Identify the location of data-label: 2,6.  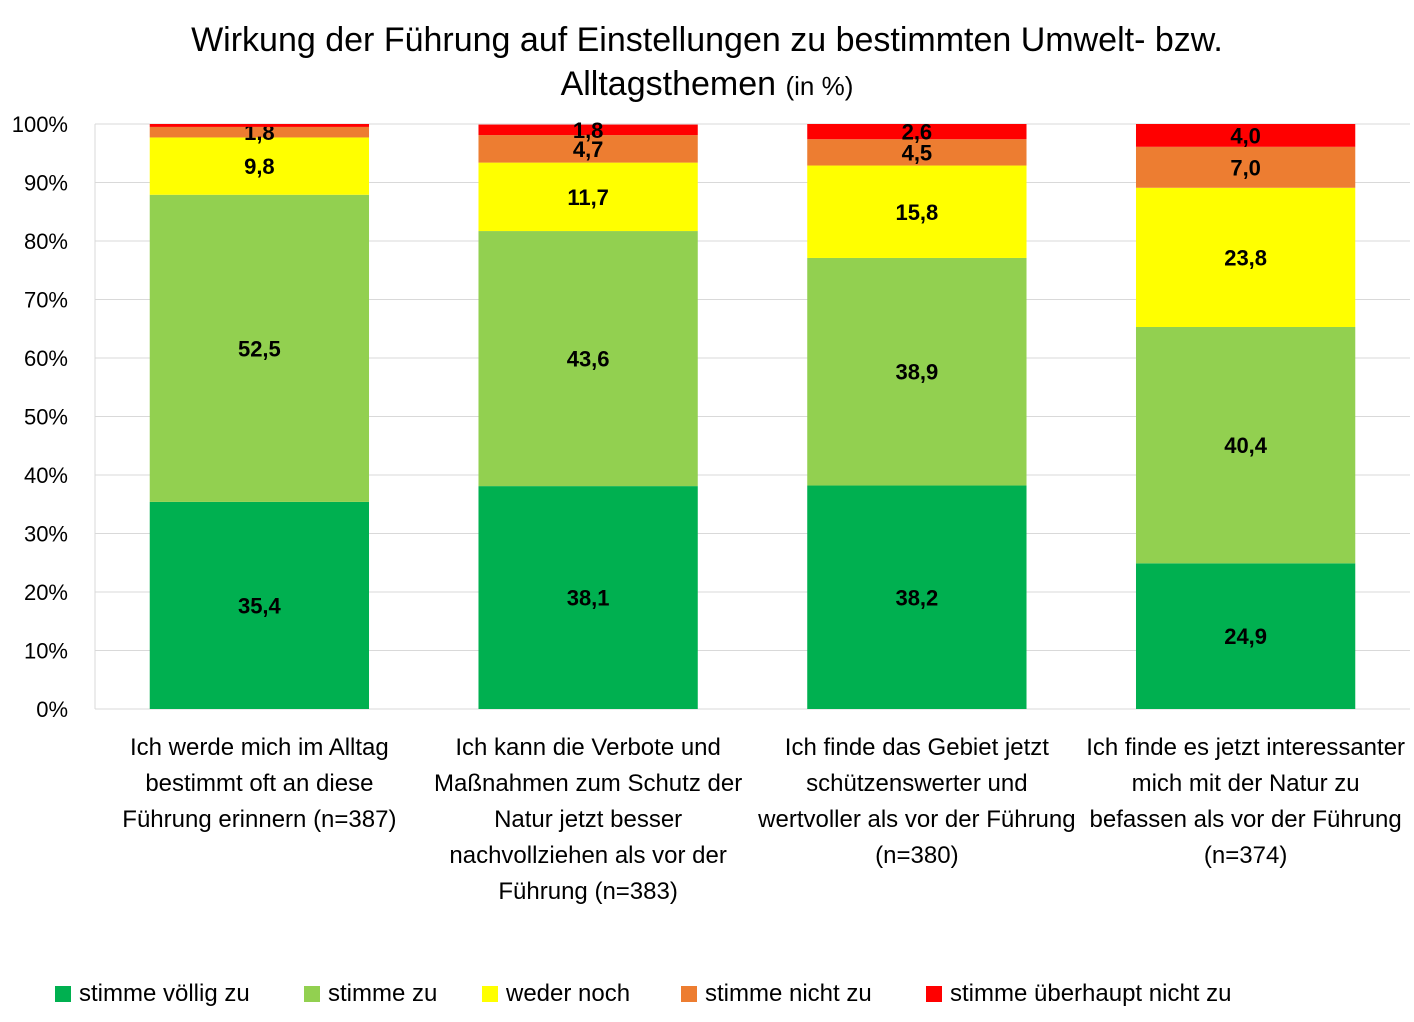
(917, 132).